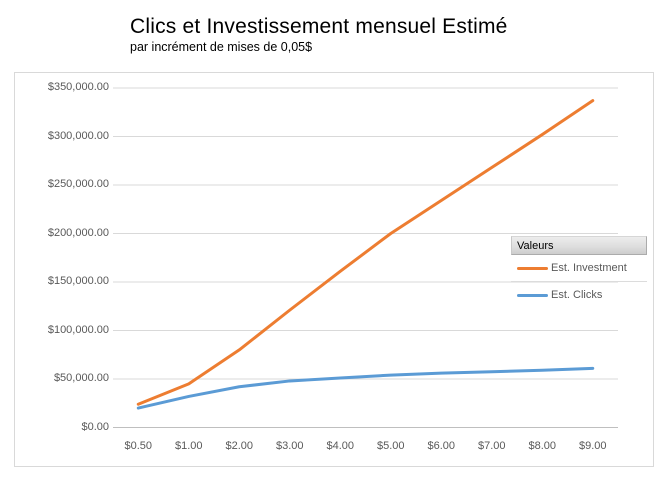 This screenshot has height=481, width=669. Describe the element at coordinates (579, 245) in the screenshot. I see `legend-values-field-button: Valeurs` at that location.